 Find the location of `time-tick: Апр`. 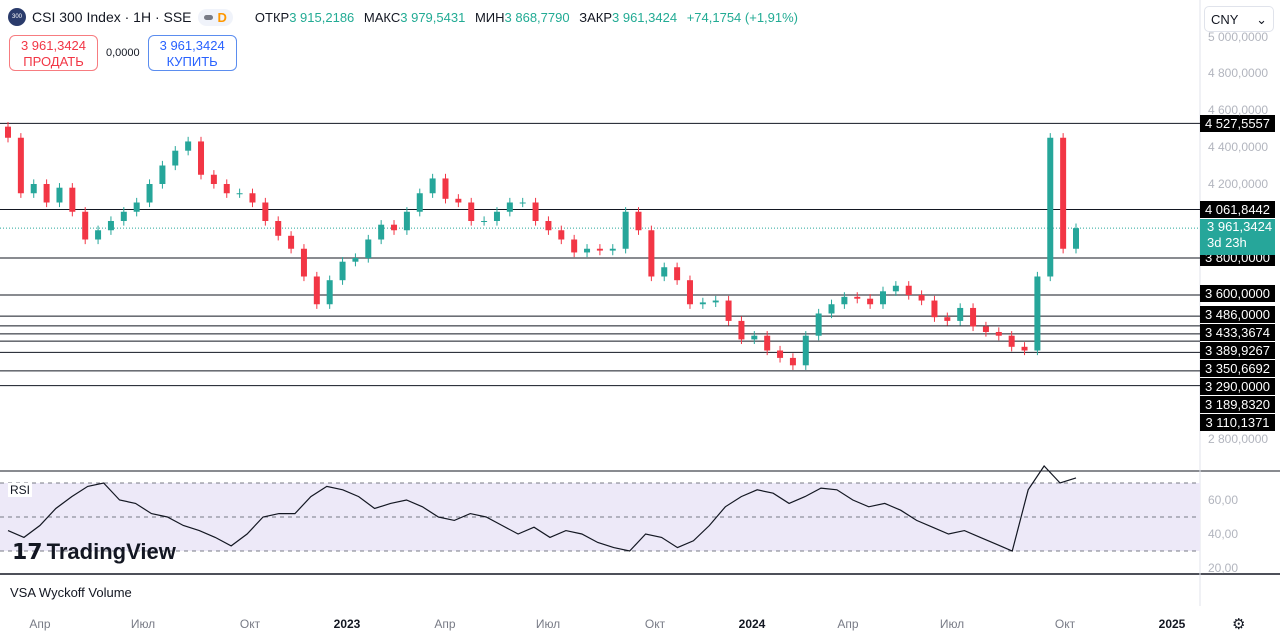

time-tick: Апр is located at coordinates (445, 624).